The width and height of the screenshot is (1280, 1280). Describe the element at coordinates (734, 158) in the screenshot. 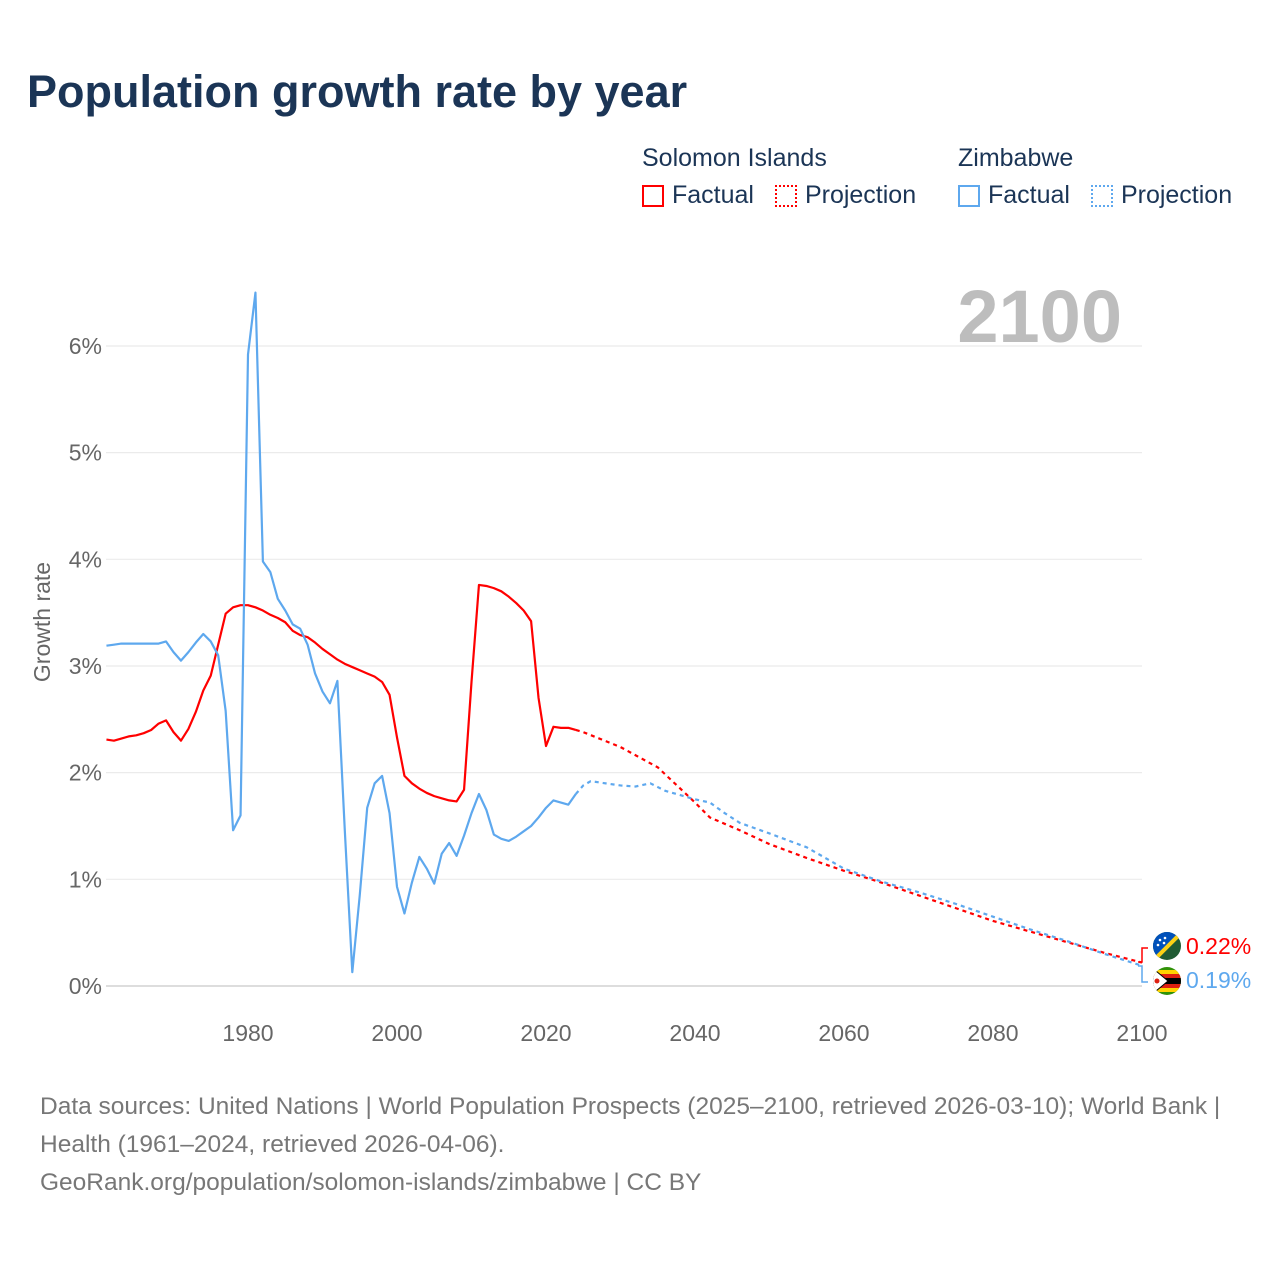

I see `legend-group-name: Solomon Islands` at that location.